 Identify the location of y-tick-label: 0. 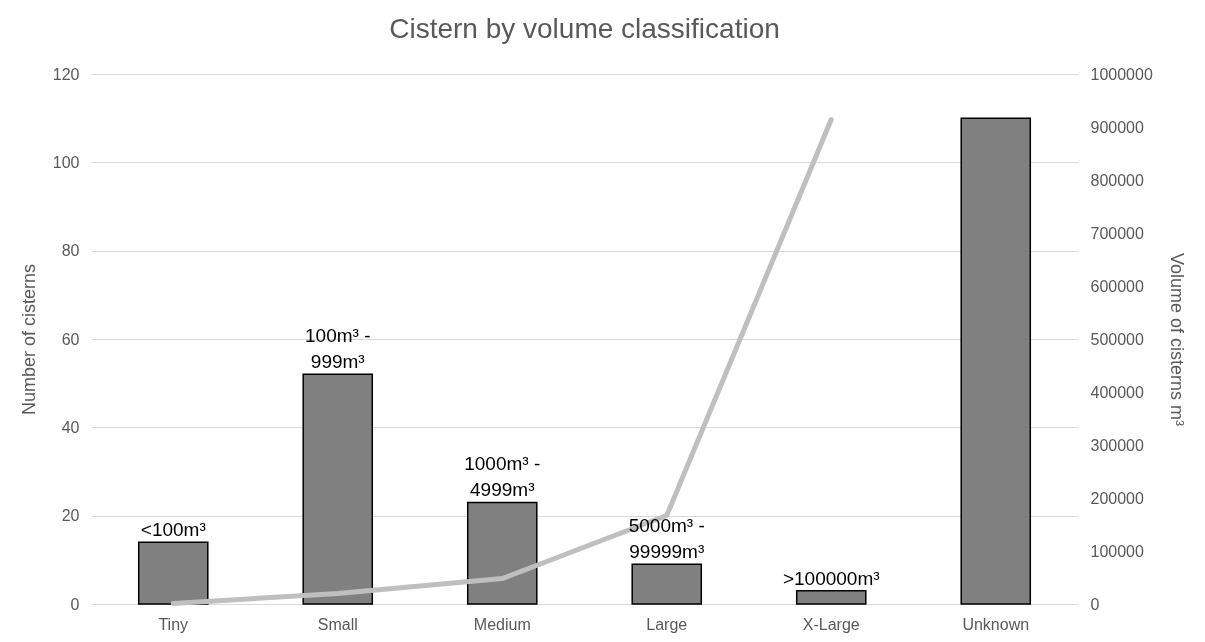
(75, 604).